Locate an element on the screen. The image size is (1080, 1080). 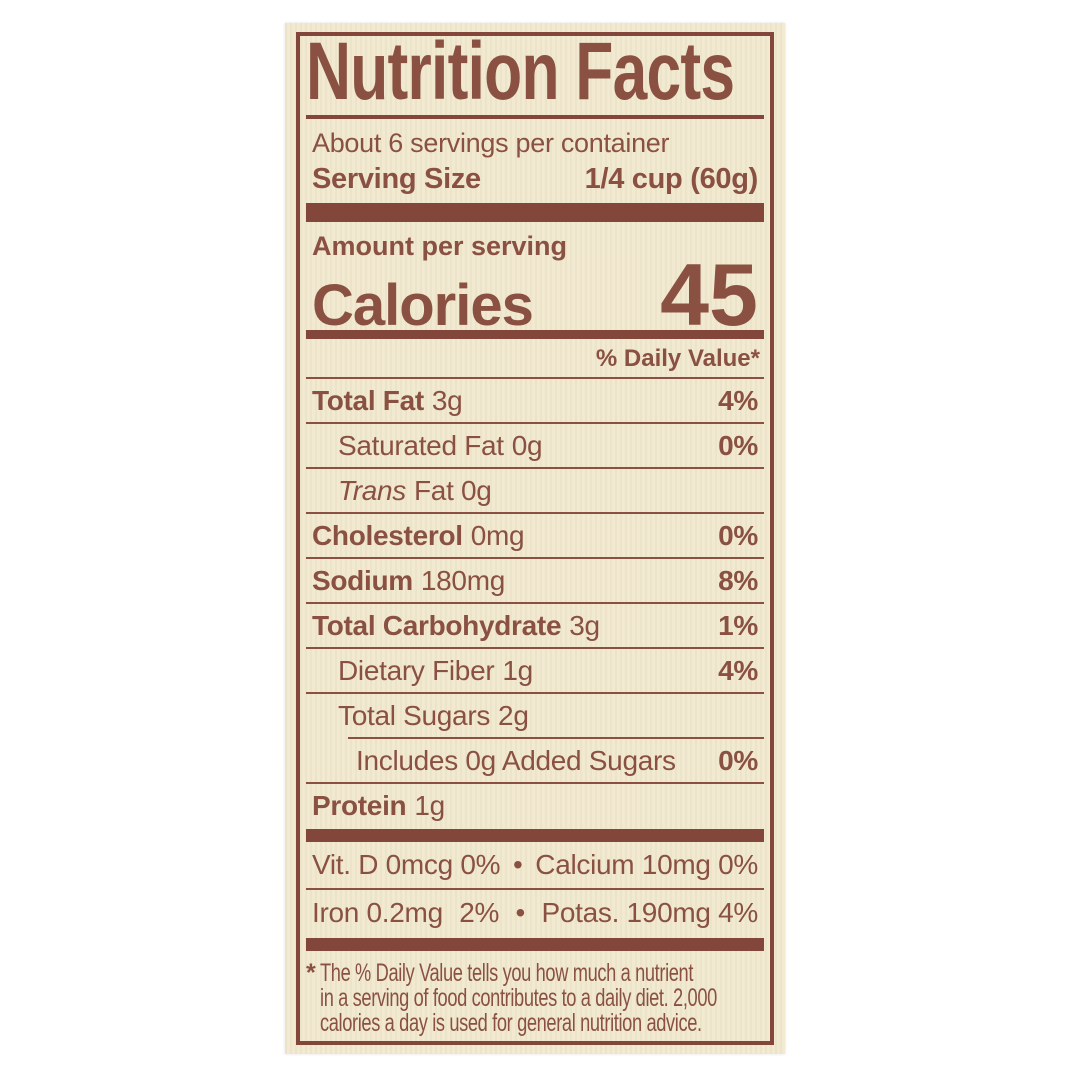
potassium-value: Potas. 190mg 4% is located at coordinates (649, 912).